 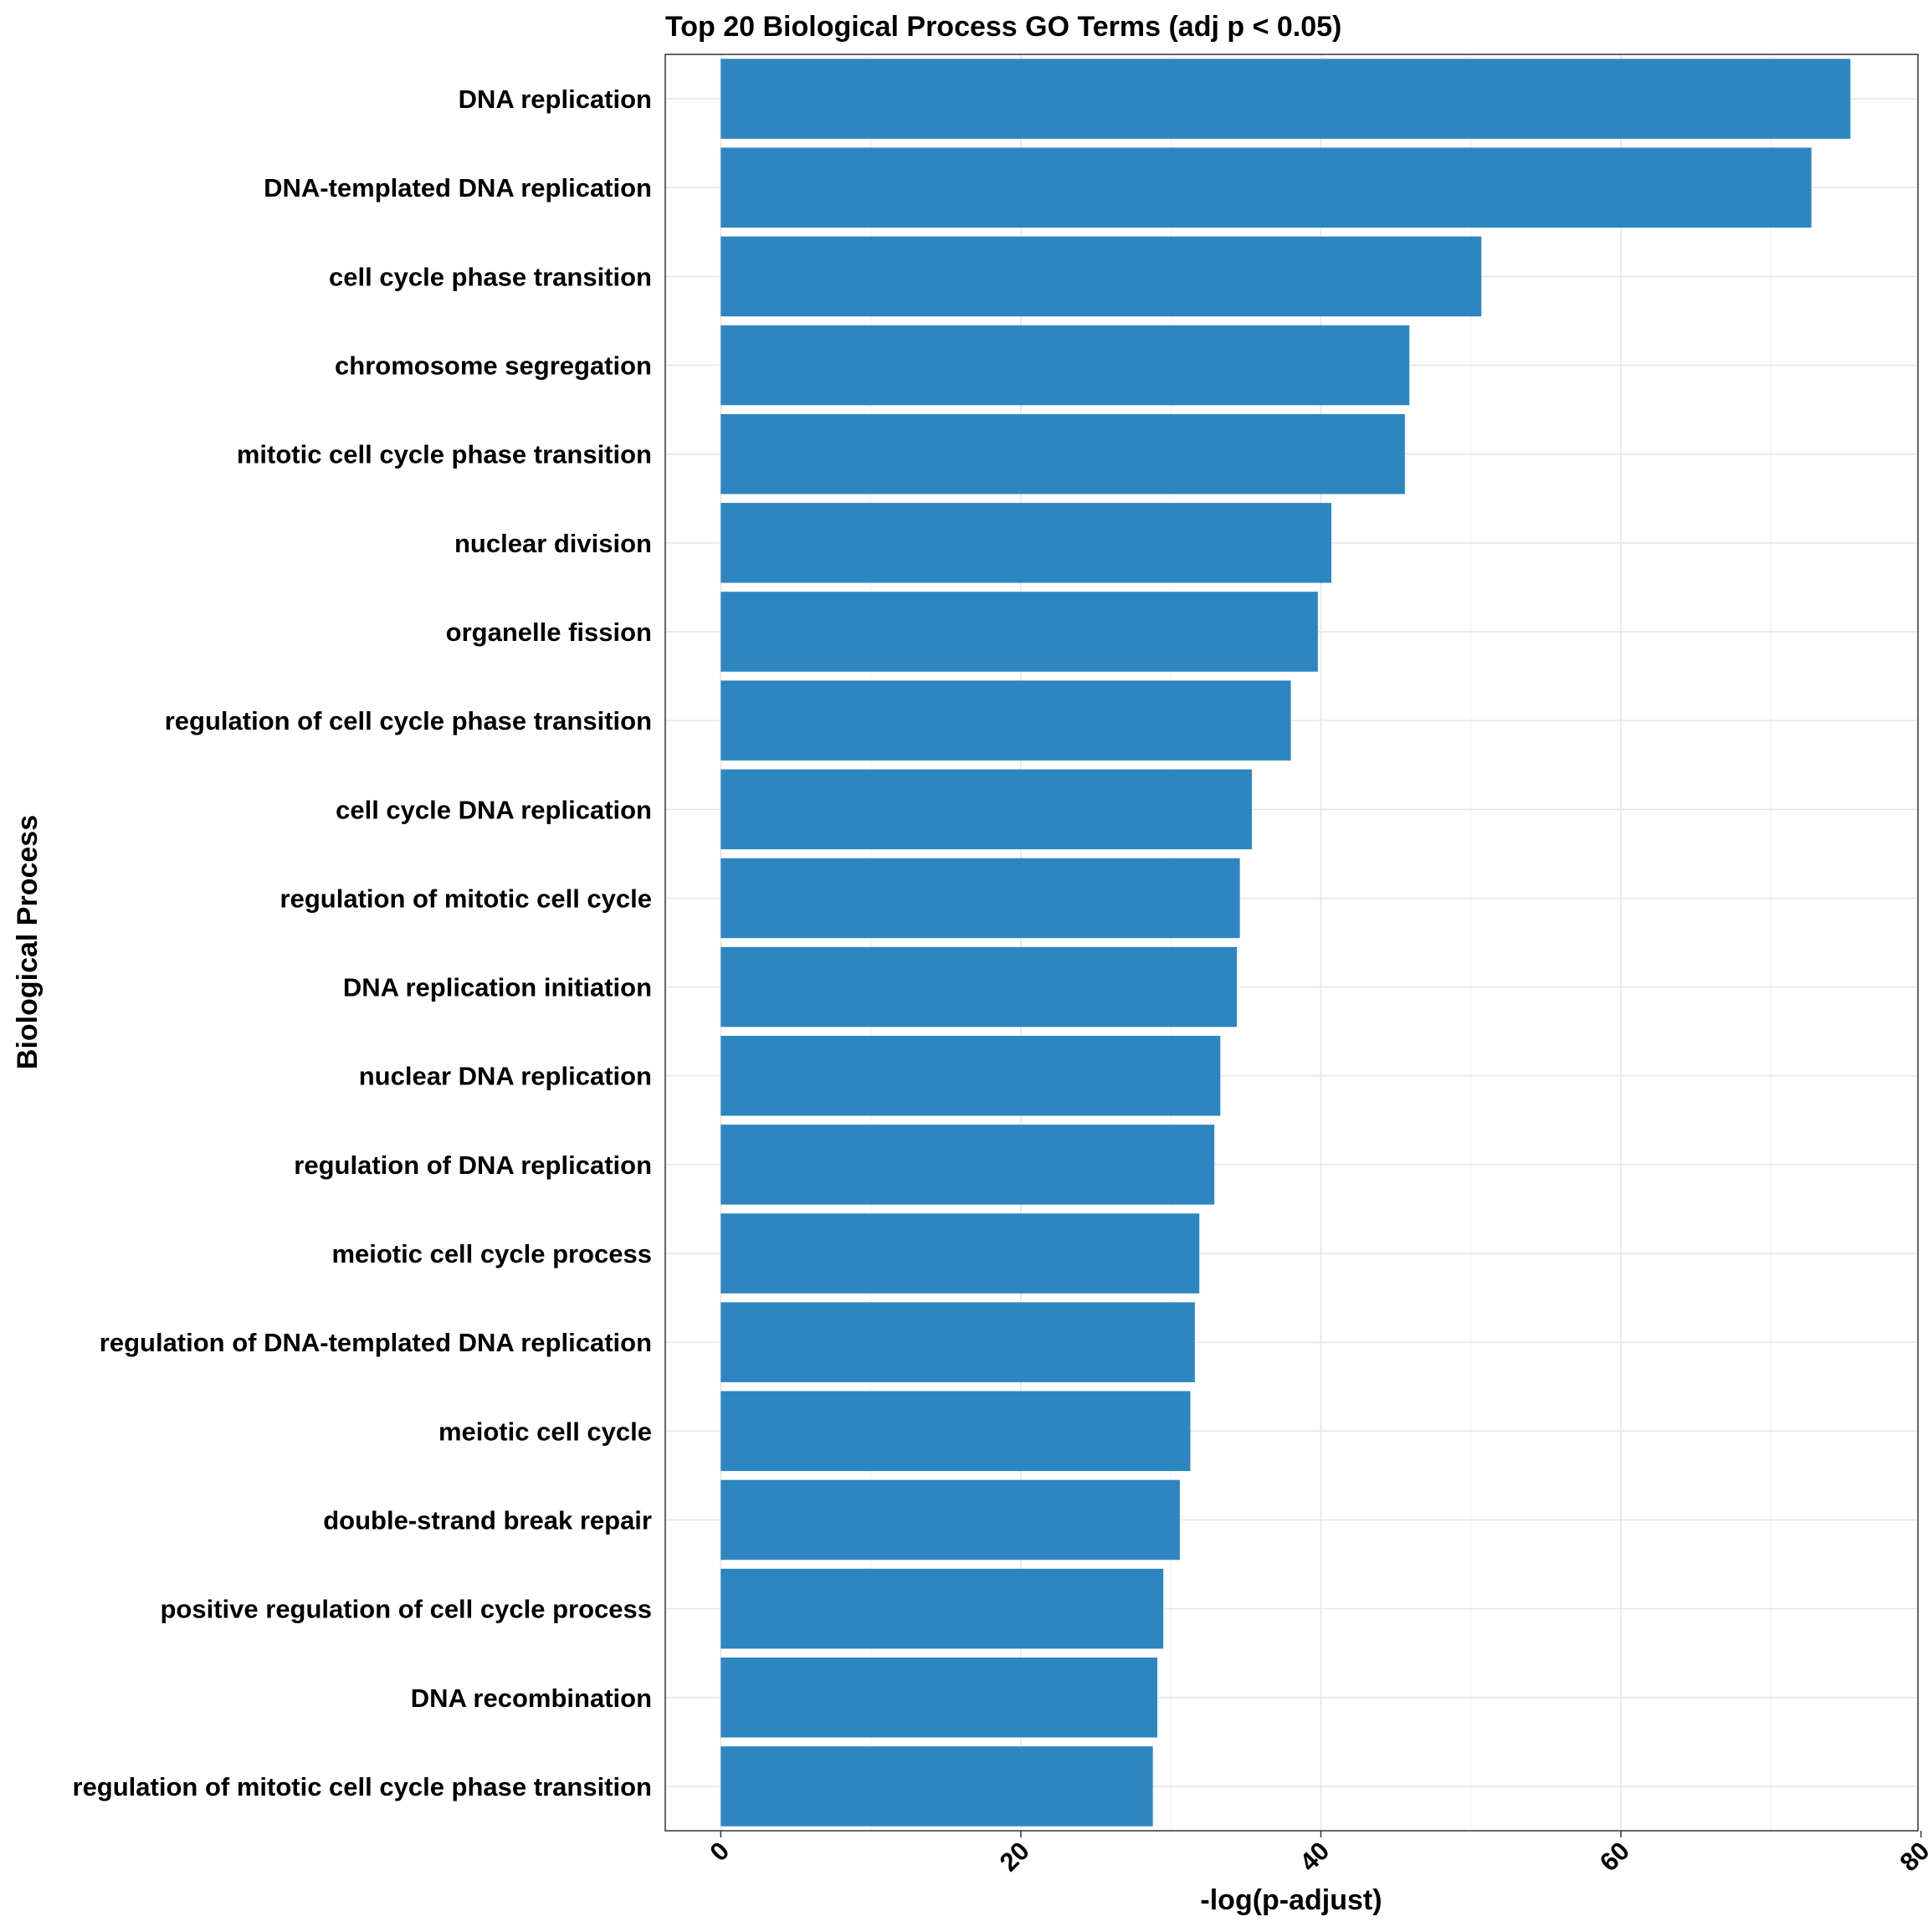 I want to click on y-tick-label: regulation of DNA replication, so click(x=473, y=1165).